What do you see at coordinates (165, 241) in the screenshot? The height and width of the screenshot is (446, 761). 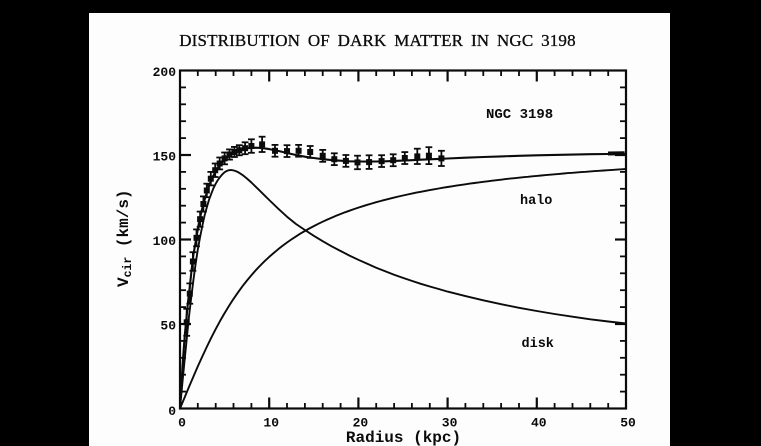 I see `svg-text: 100` at bounding box center [165, 241].